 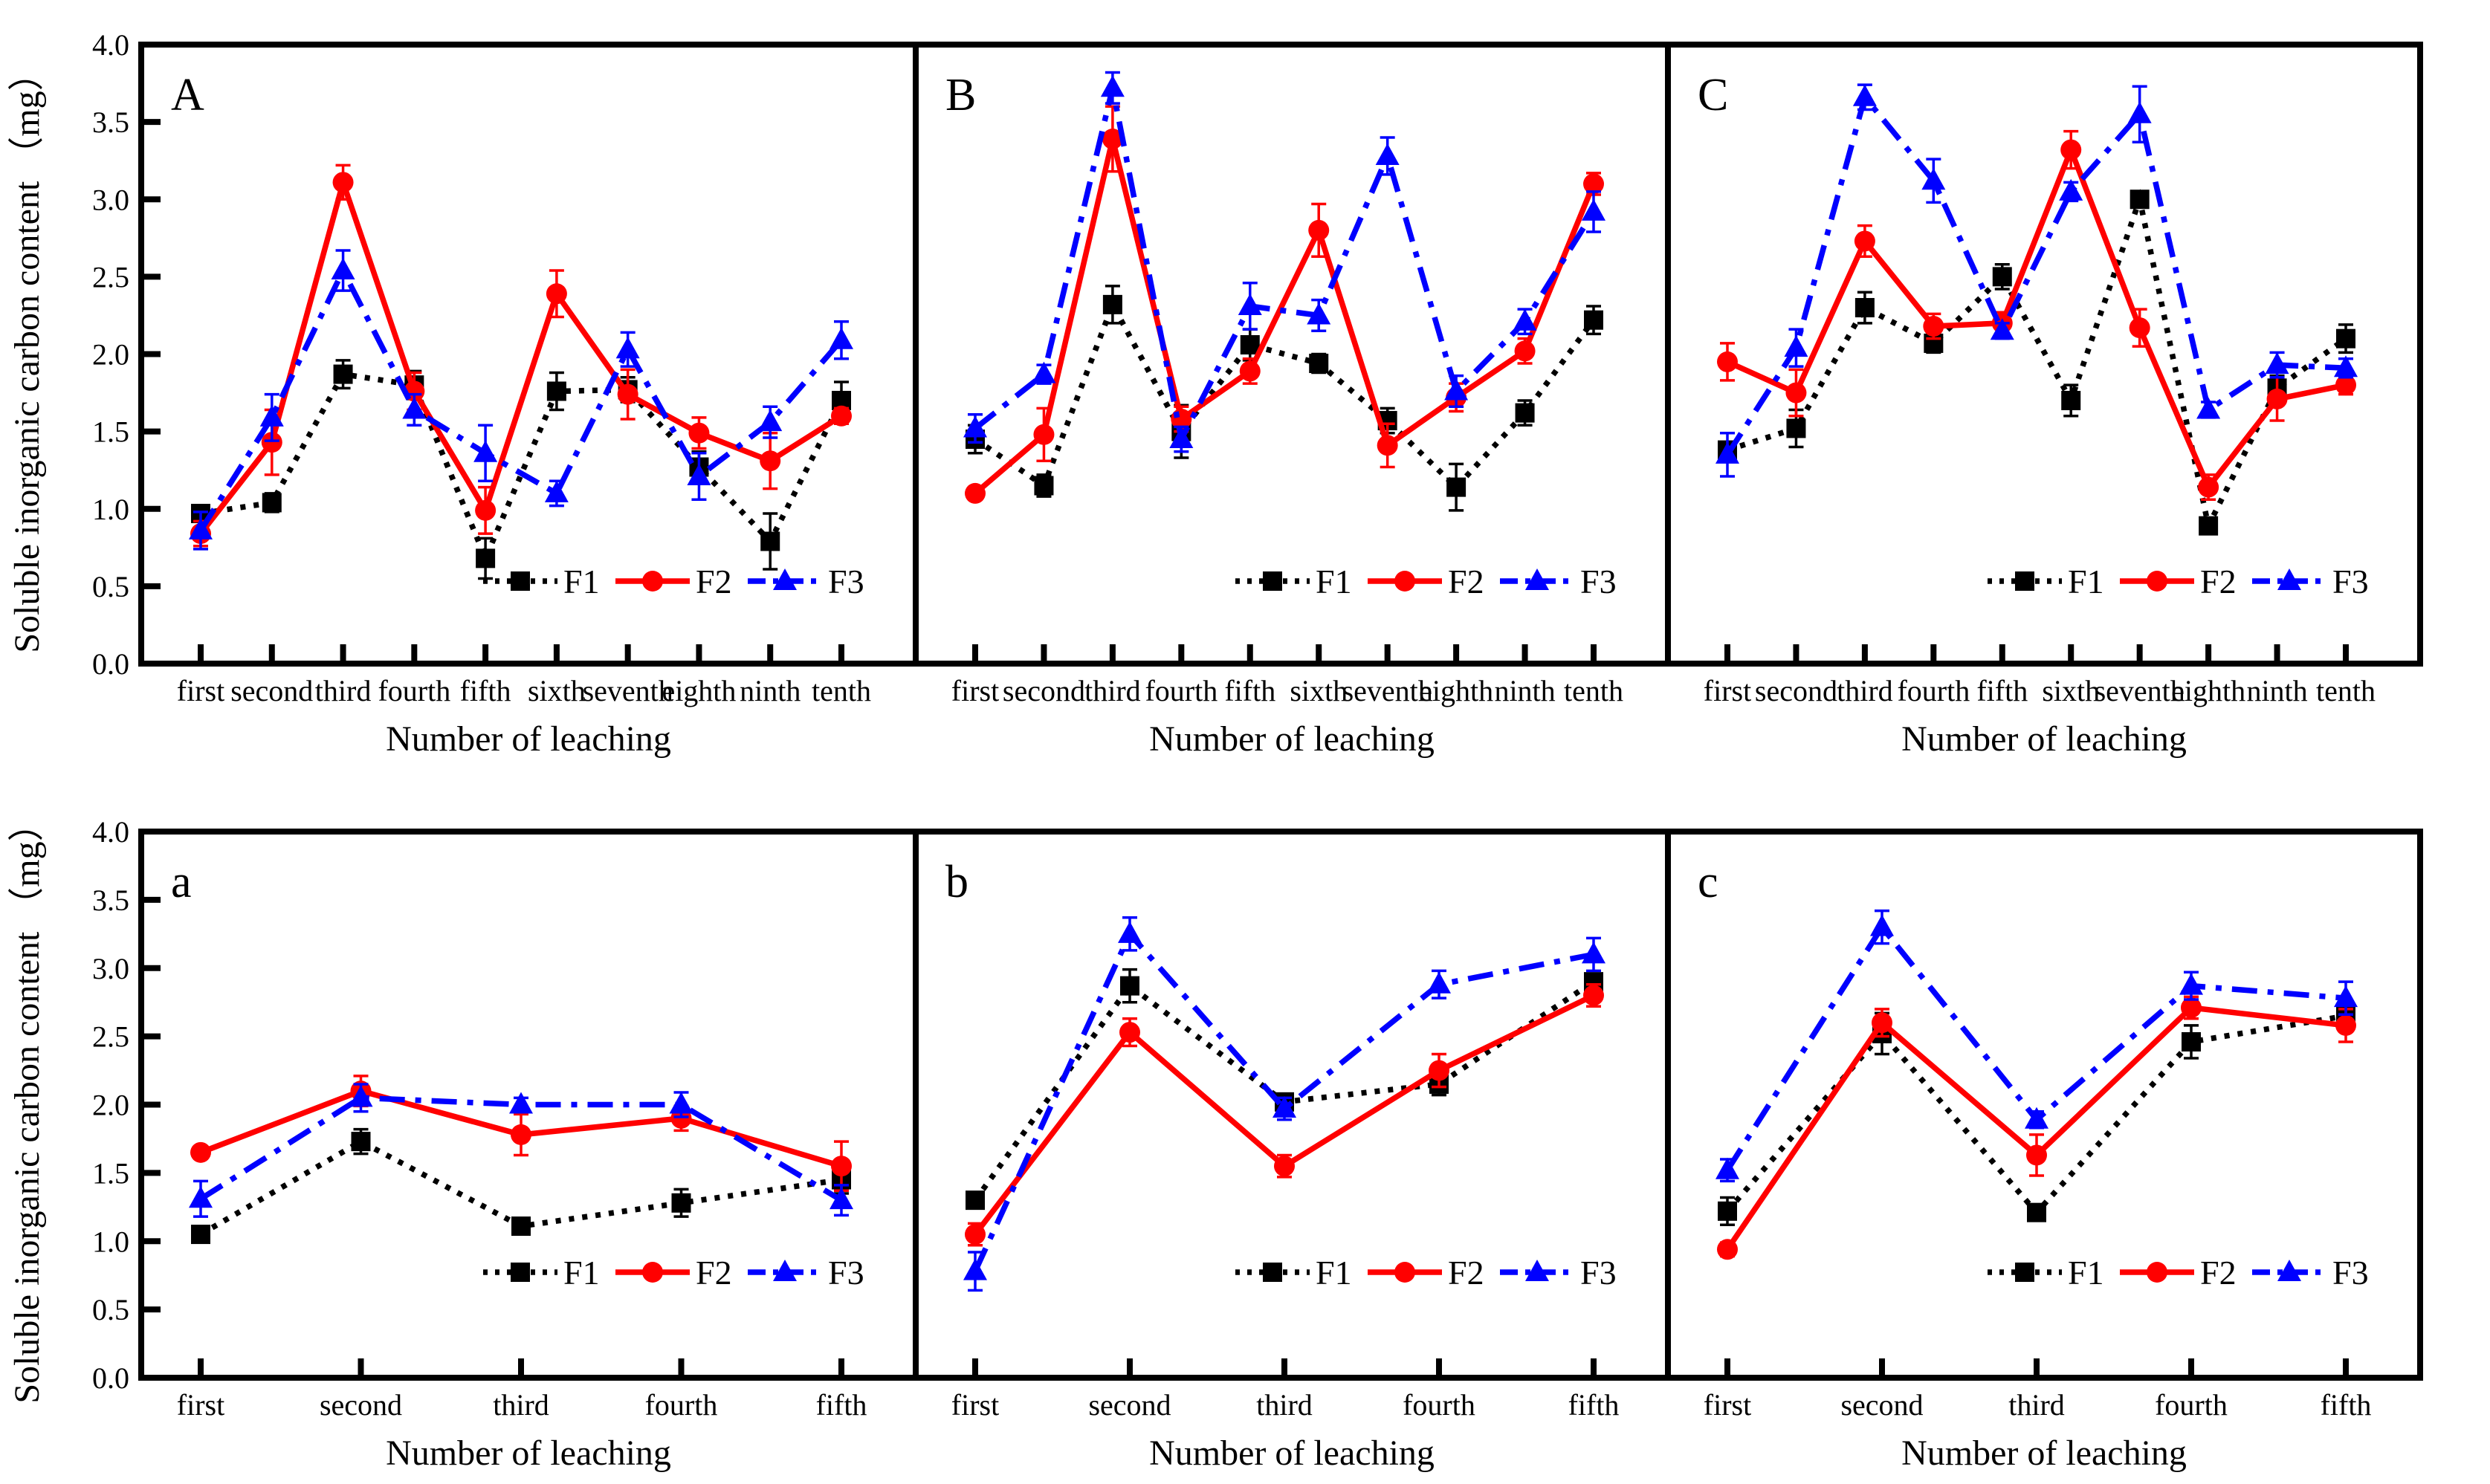 I want to click on legend-label-F3: F3, so click(x=846, y=1273).